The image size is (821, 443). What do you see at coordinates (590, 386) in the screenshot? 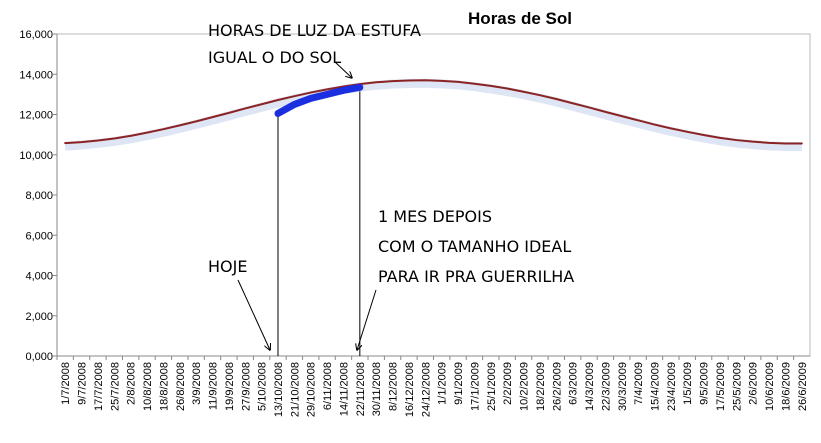
I see `x-tick-label: 14/3/2009` at bounding box center [590, 386].